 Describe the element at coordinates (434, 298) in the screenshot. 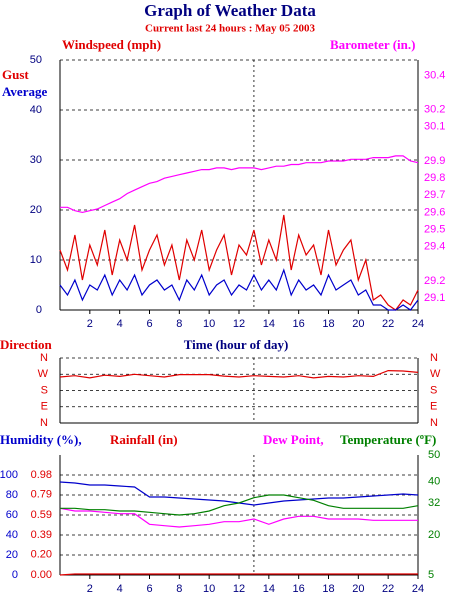

I see `y2-tick-label: 29.1` at that location.